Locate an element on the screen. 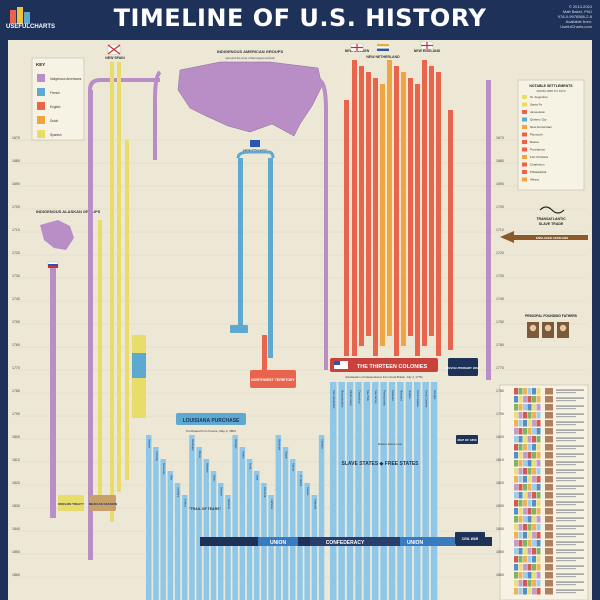  key-swatch is located at coordinates (41, 92).